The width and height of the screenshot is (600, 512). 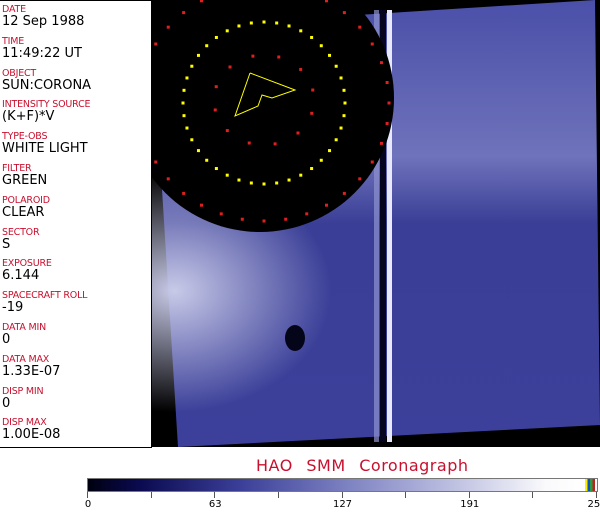 I want to click on info-field: EXPOSURE 6.144, so click(x=27, y=270).